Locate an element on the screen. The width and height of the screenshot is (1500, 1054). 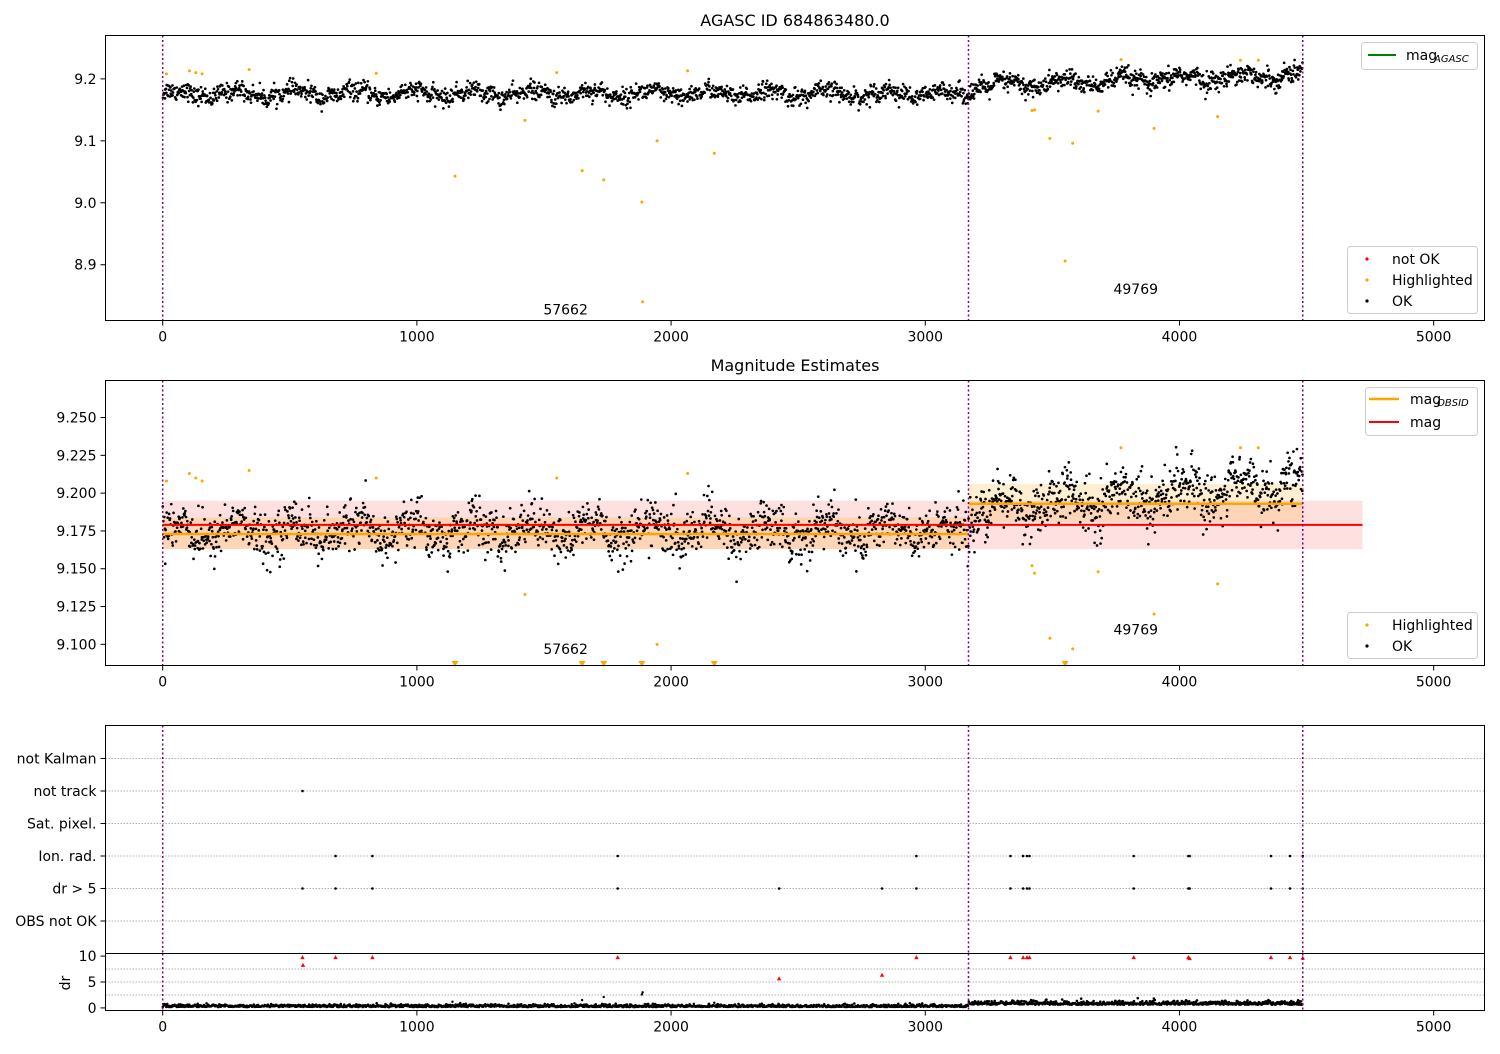
agasc-panel-title: AGASC ID 684863480.0 is located at coordinates (794, 20).